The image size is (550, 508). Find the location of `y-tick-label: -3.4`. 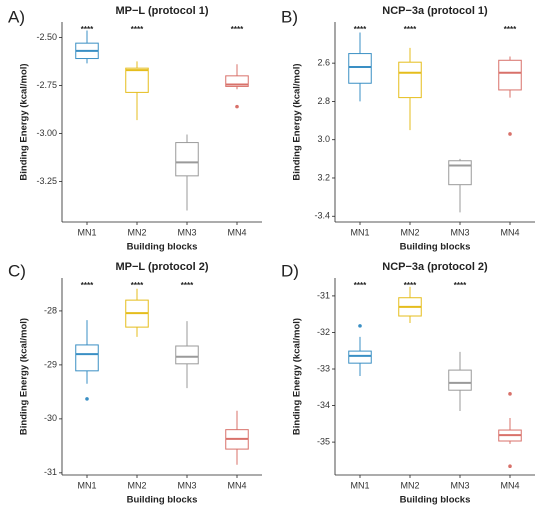

y-tick-label: -3.4 is located at coordinates (322, 216).